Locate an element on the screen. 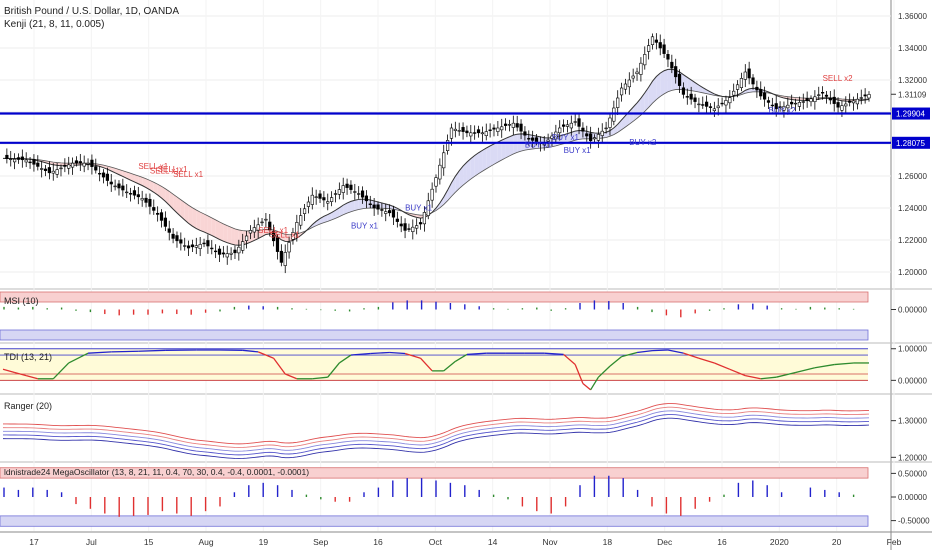 The height and width of the screenshot is (550, 932). ranger-line is located at coordinates (436, 431).